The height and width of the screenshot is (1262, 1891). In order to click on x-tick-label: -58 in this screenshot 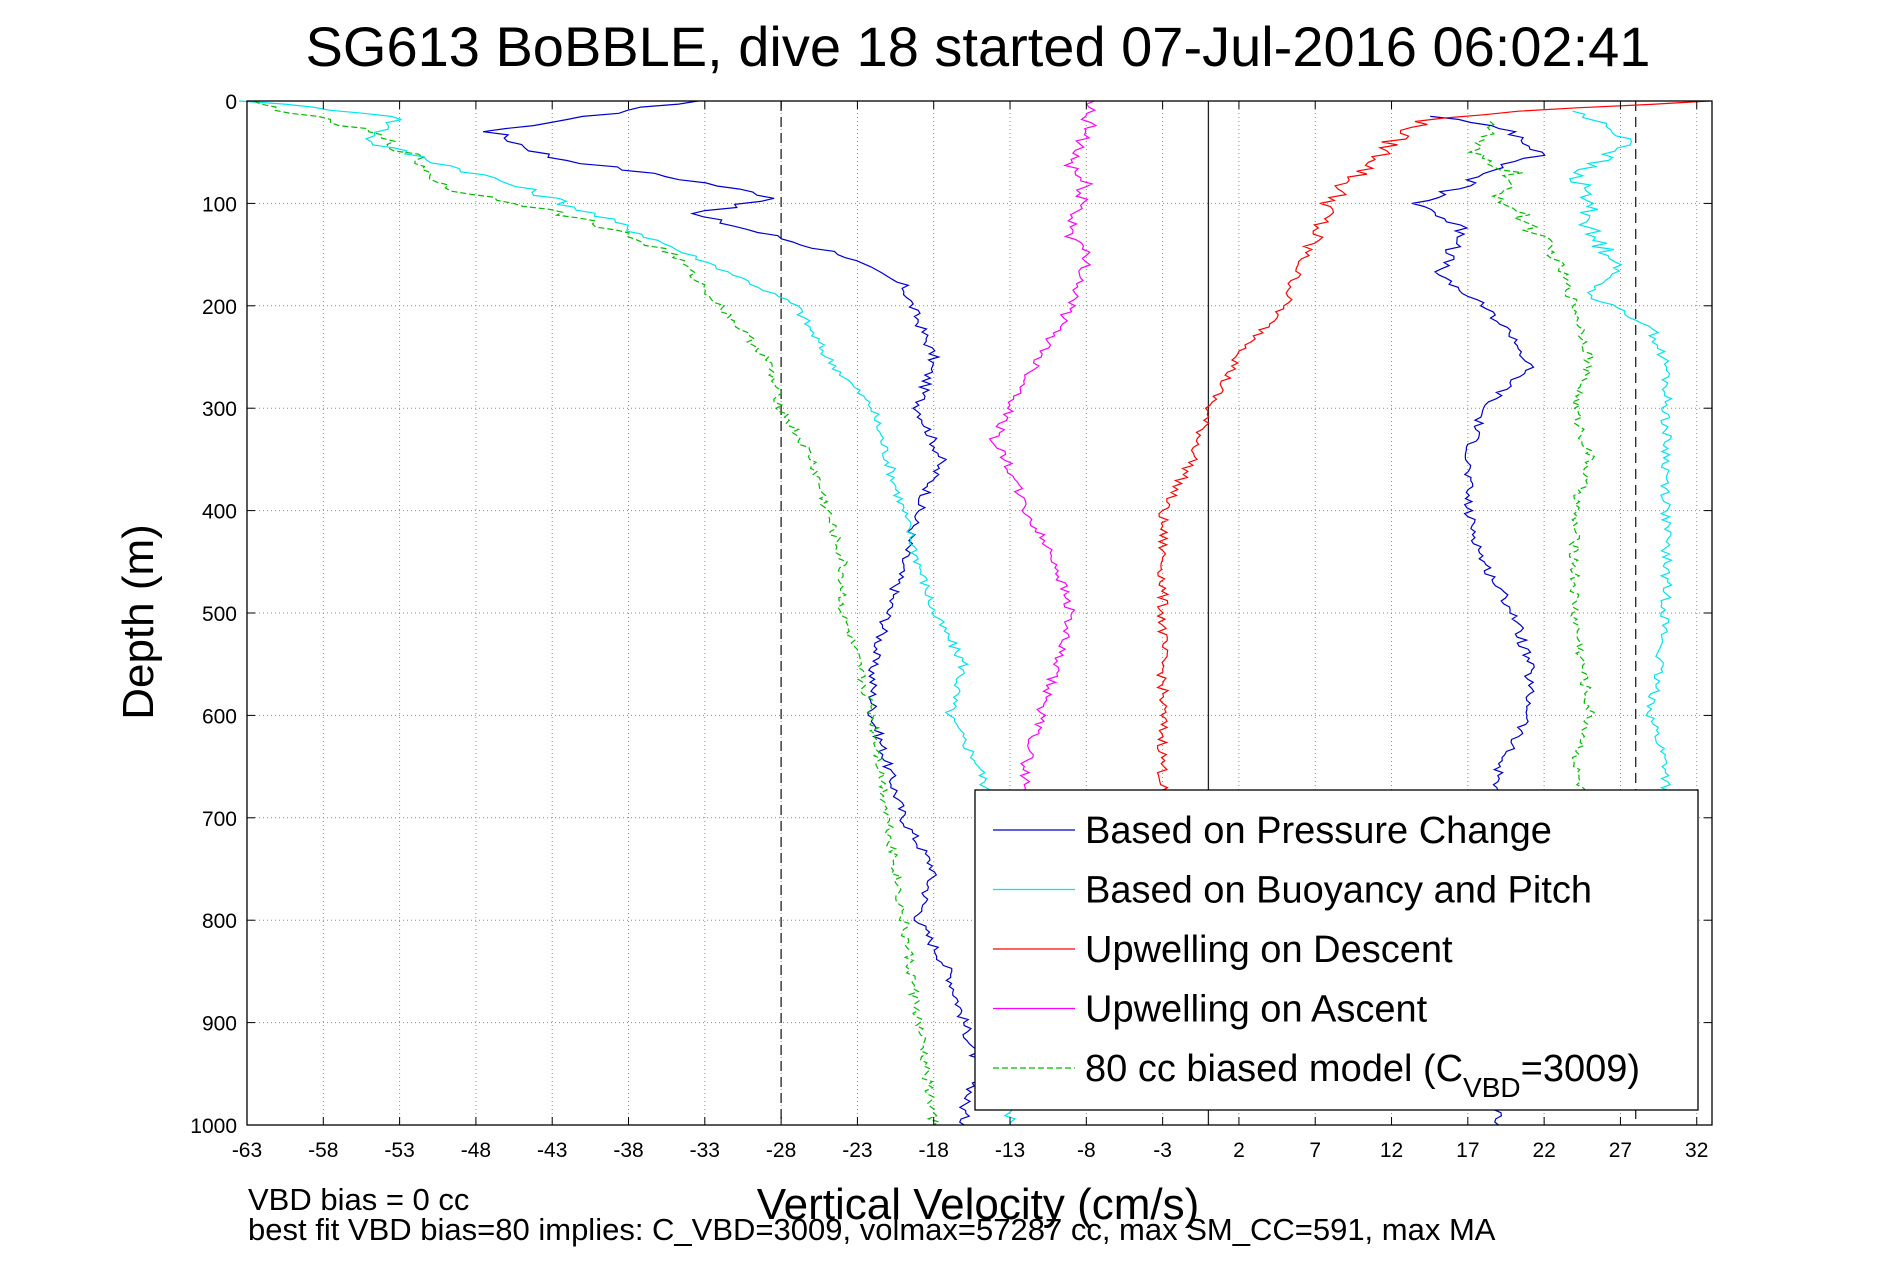, I will do `click(323, 1150)`.